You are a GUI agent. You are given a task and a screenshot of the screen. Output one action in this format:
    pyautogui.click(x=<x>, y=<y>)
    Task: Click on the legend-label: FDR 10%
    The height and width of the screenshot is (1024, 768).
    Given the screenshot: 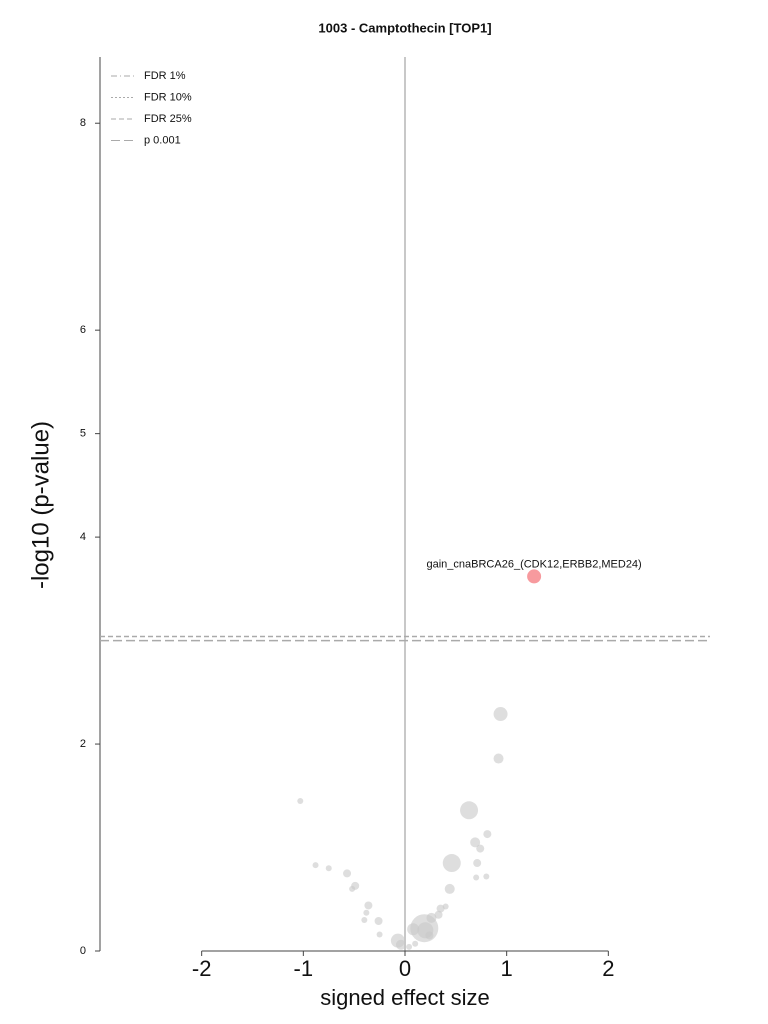 What is the action you would take?
    pyautogui.click(x=168, y=97)
    